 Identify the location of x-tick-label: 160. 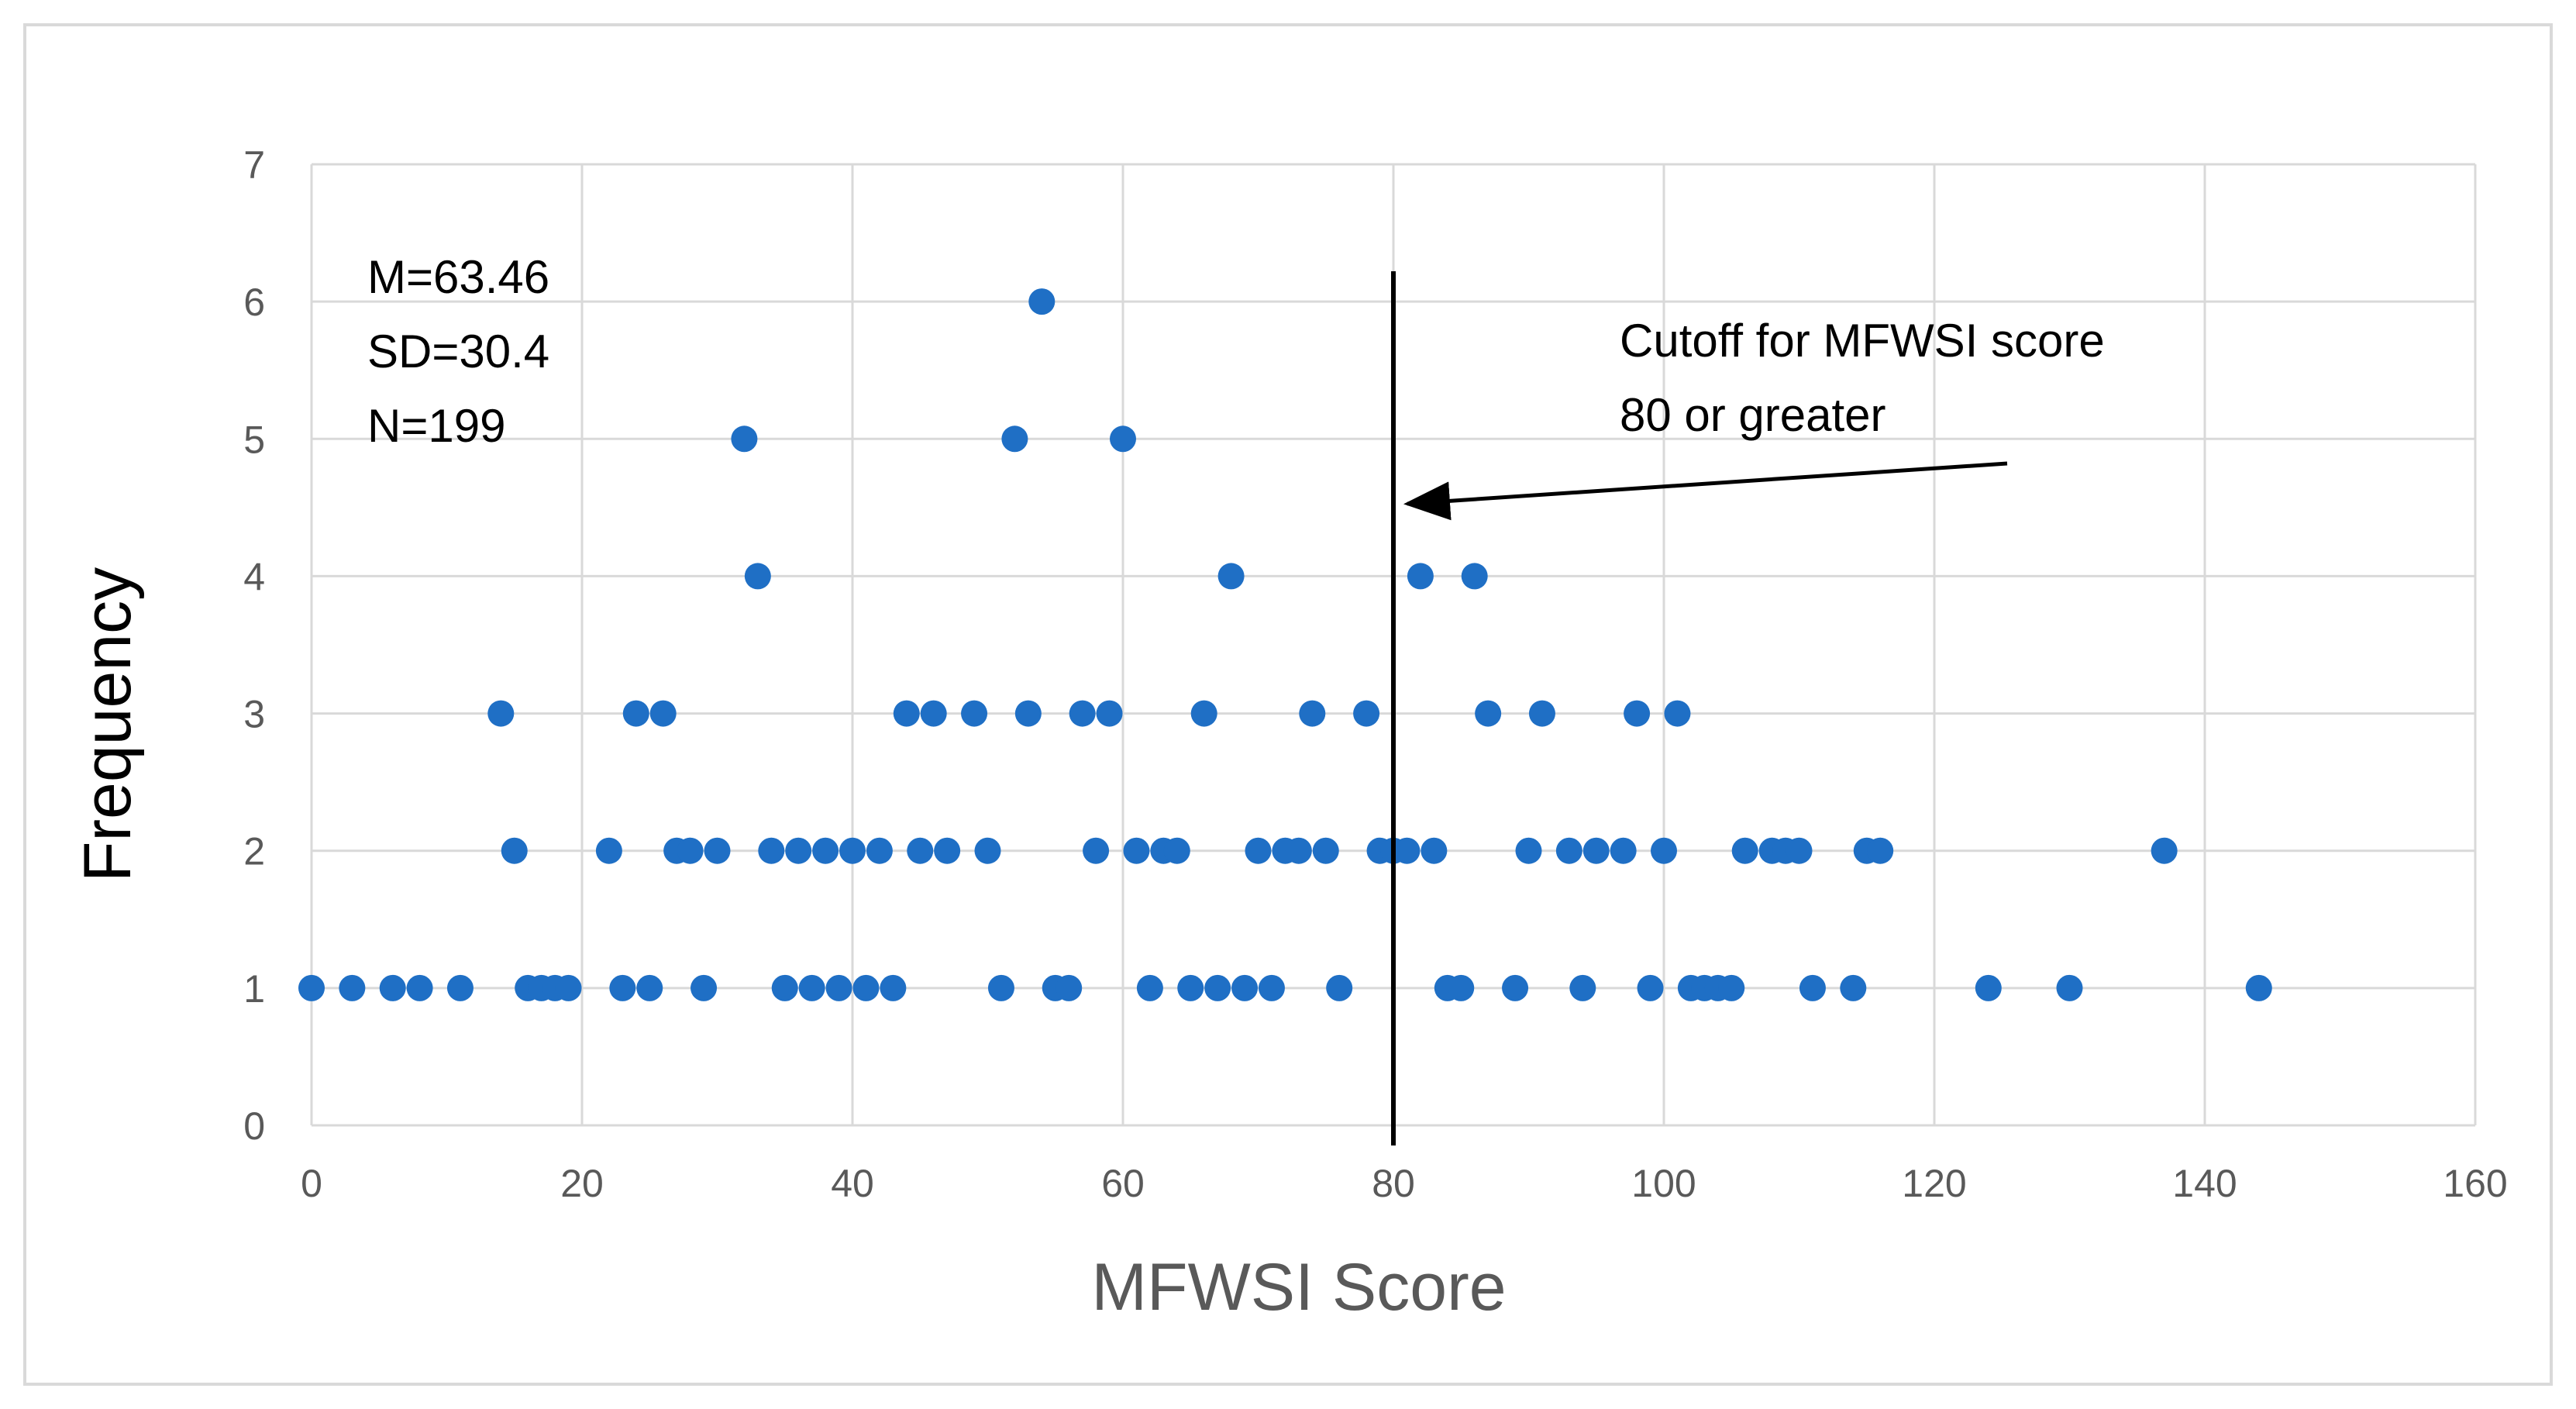
(2475, 1183).